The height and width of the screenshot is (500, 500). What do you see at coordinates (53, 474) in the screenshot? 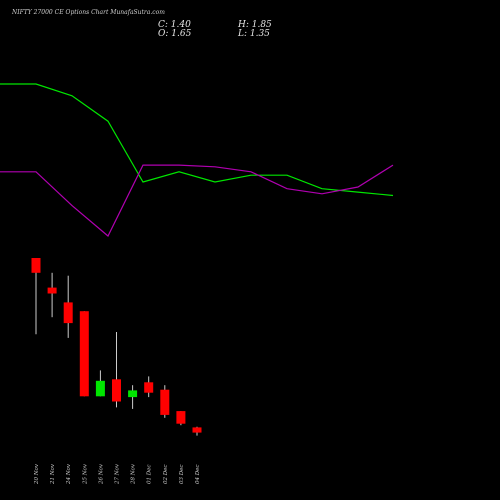
I see `x-tick-label: 21 Nov` at bounding box center [53, 474].